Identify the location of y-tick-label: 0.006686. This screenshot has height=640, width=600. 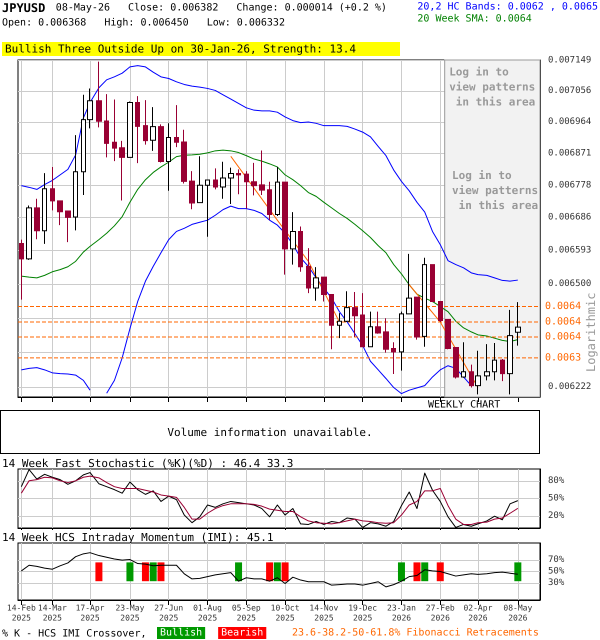
(570, 217).